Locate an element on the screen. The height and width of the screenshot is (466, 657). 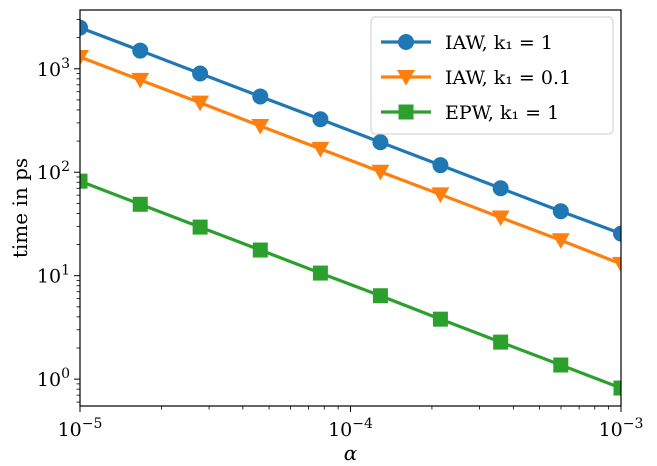
legend-box is located at coordinates (492, 75).